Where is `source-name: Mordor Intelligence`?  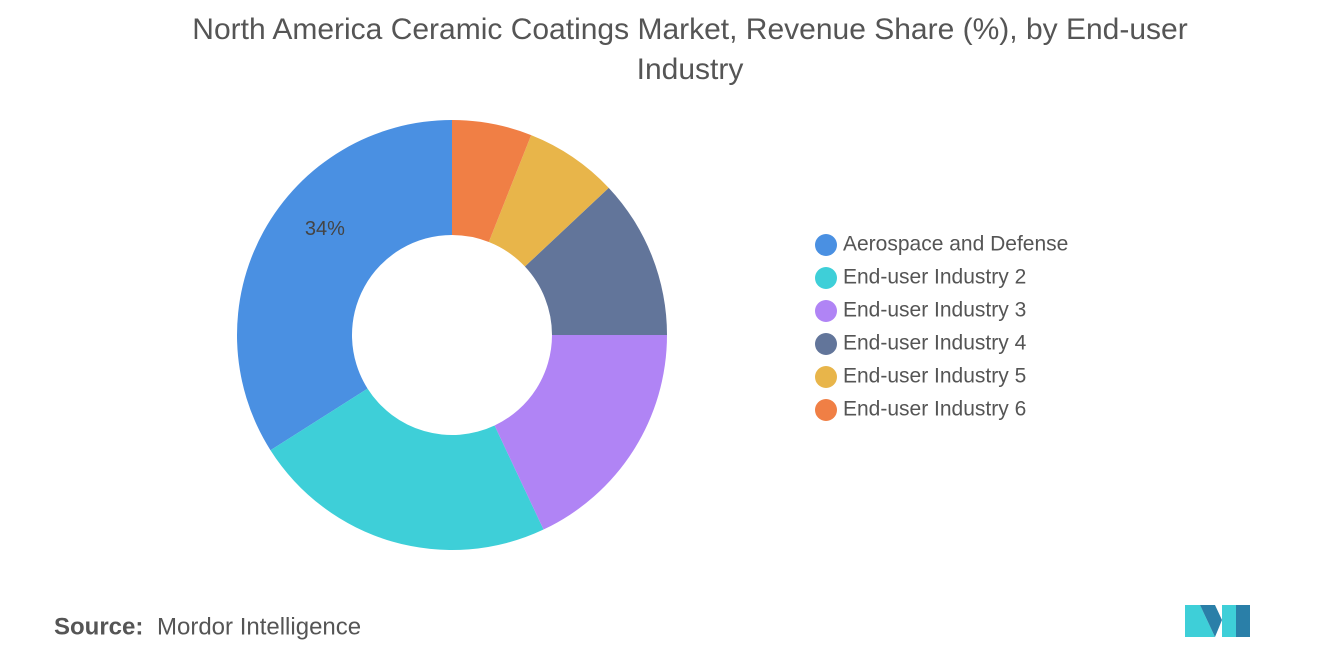 source-name: Mordor Intelligence is located at coordinates (259, 626).